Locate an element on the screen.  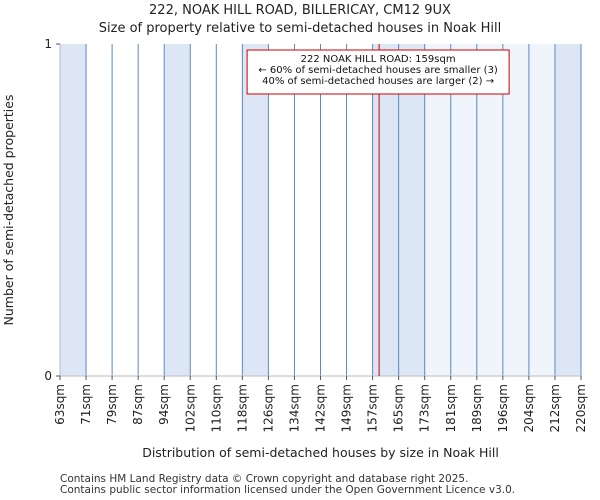
x-tick-label: 87sqm is located at coordinates (138, 404).